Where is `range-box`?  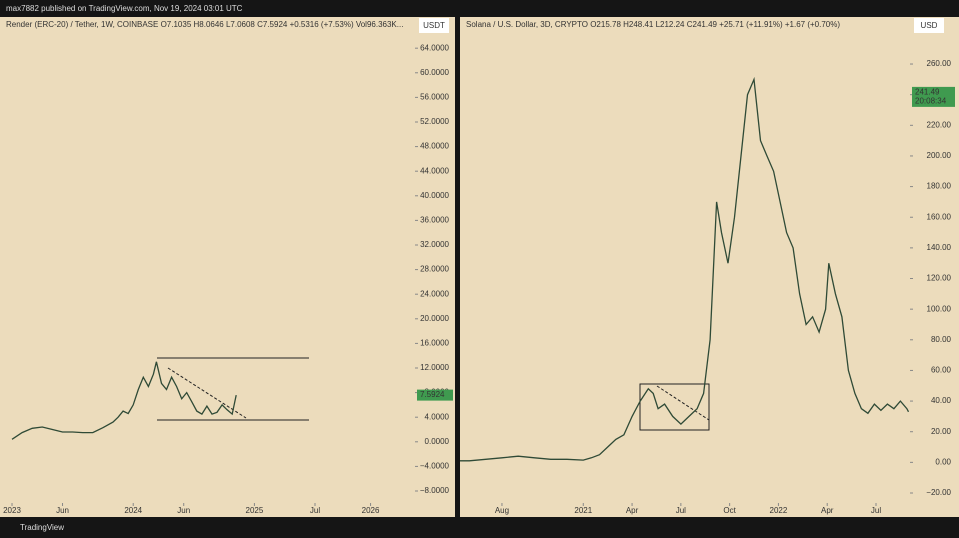
range-box is located at coordinates (674, 407).